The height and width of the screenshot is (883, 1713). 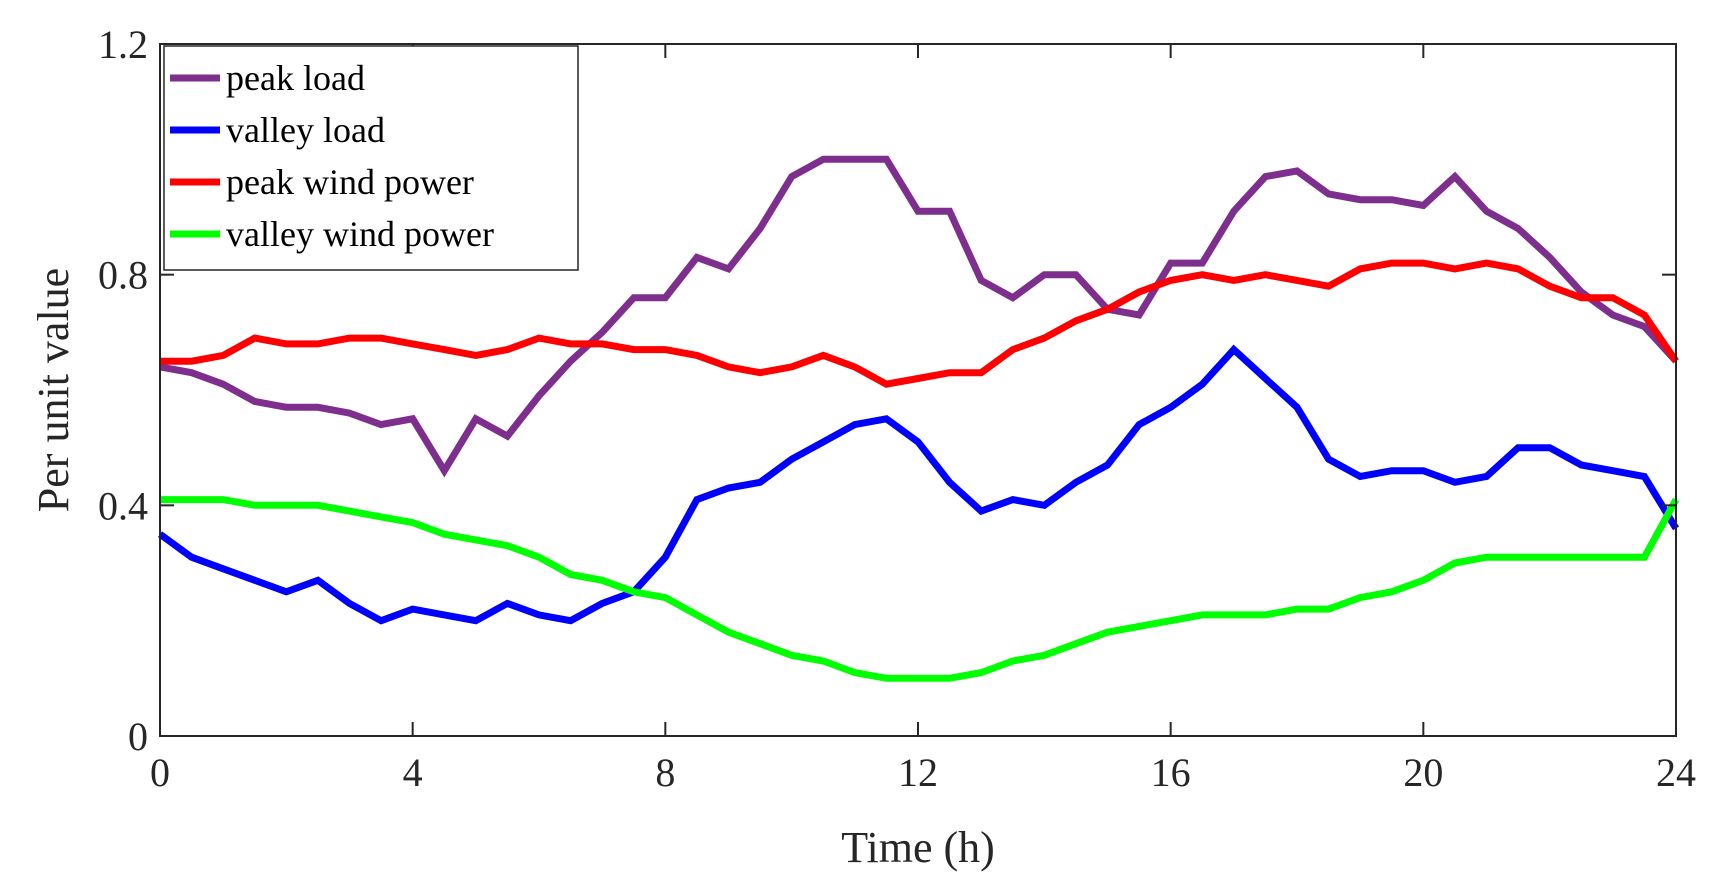 I want to click on x-tick-label: 12, so click(x=918, y=772).